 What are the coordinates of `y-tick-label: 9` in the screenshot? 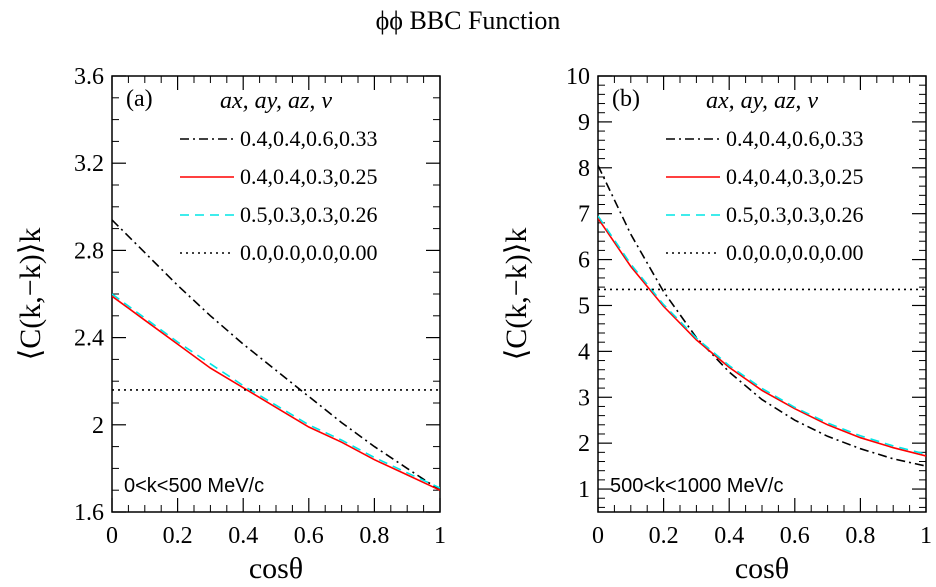 It's located at (584, 123).